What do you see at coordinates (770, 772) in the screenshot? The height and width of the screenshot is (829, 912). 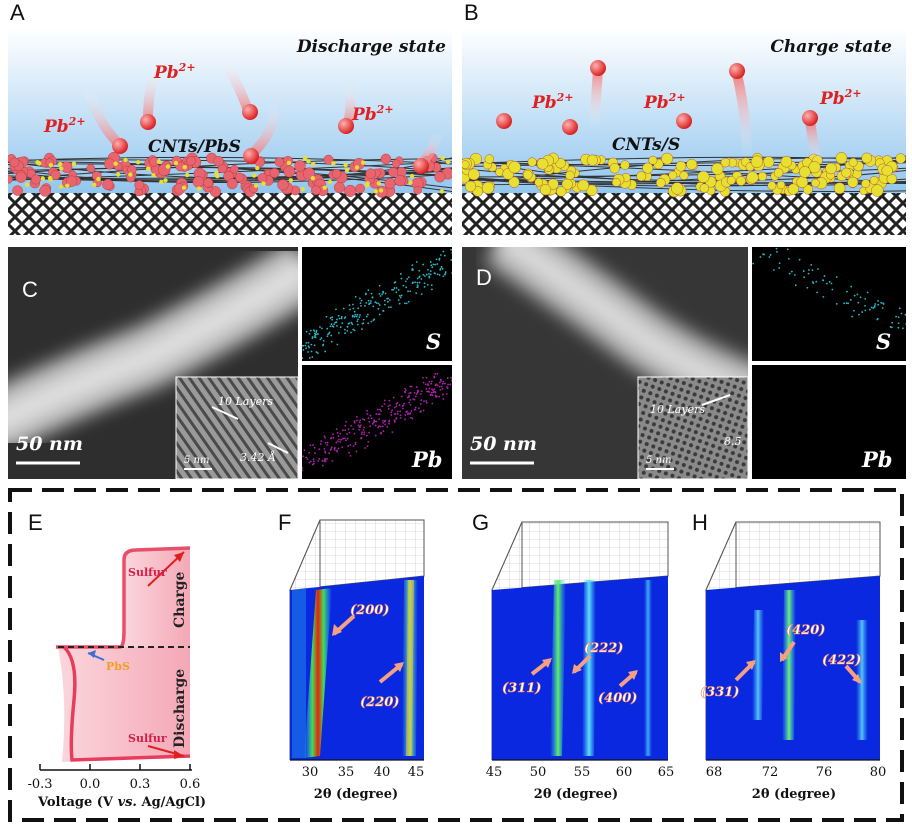 I see `x-tick-label: 72` at bounding box center [770, 772].